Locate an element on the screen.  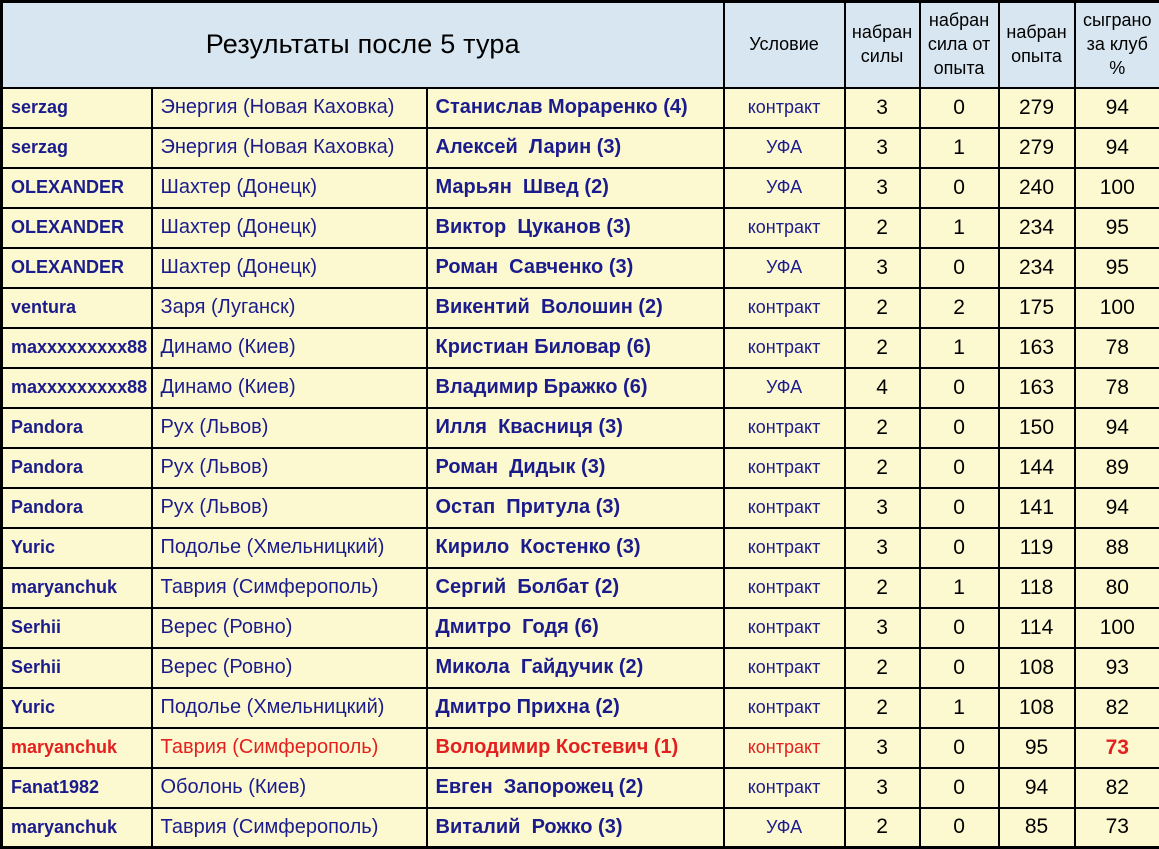
manager-cell: ventura is located at coordinates (77, 308).